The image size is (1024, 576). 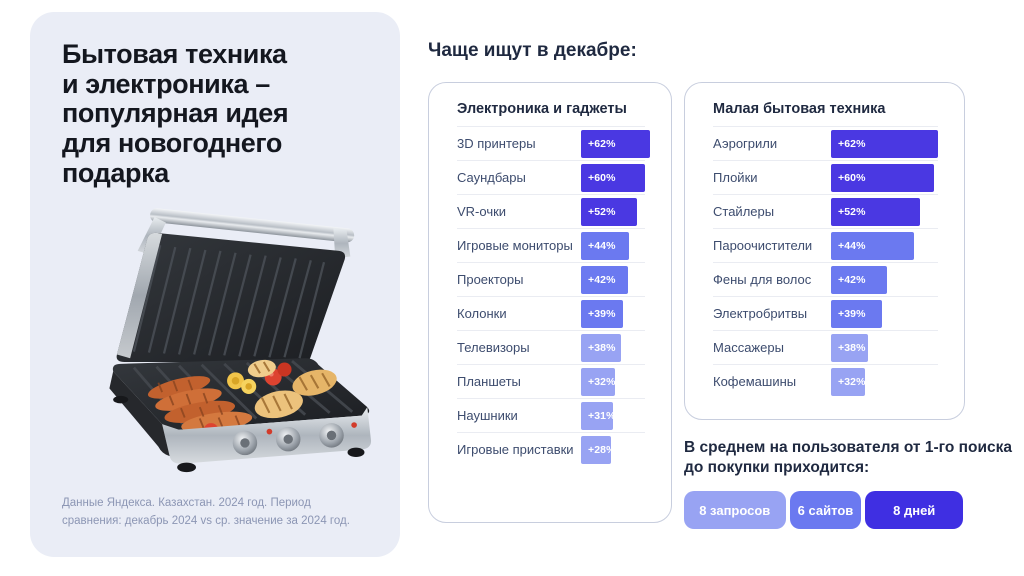 I want to click on title-line: Бытовая техника, so click(x=174, y=54).